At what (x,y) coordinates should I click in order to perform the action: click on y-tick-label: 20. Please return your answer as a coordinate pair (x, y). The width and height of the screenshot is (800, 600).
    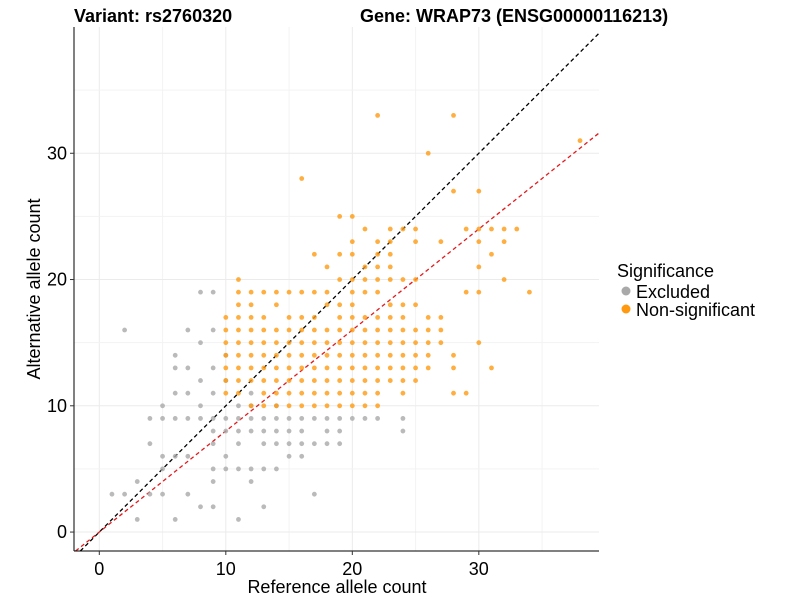
    Looking at the image, I should click on (57, 280).